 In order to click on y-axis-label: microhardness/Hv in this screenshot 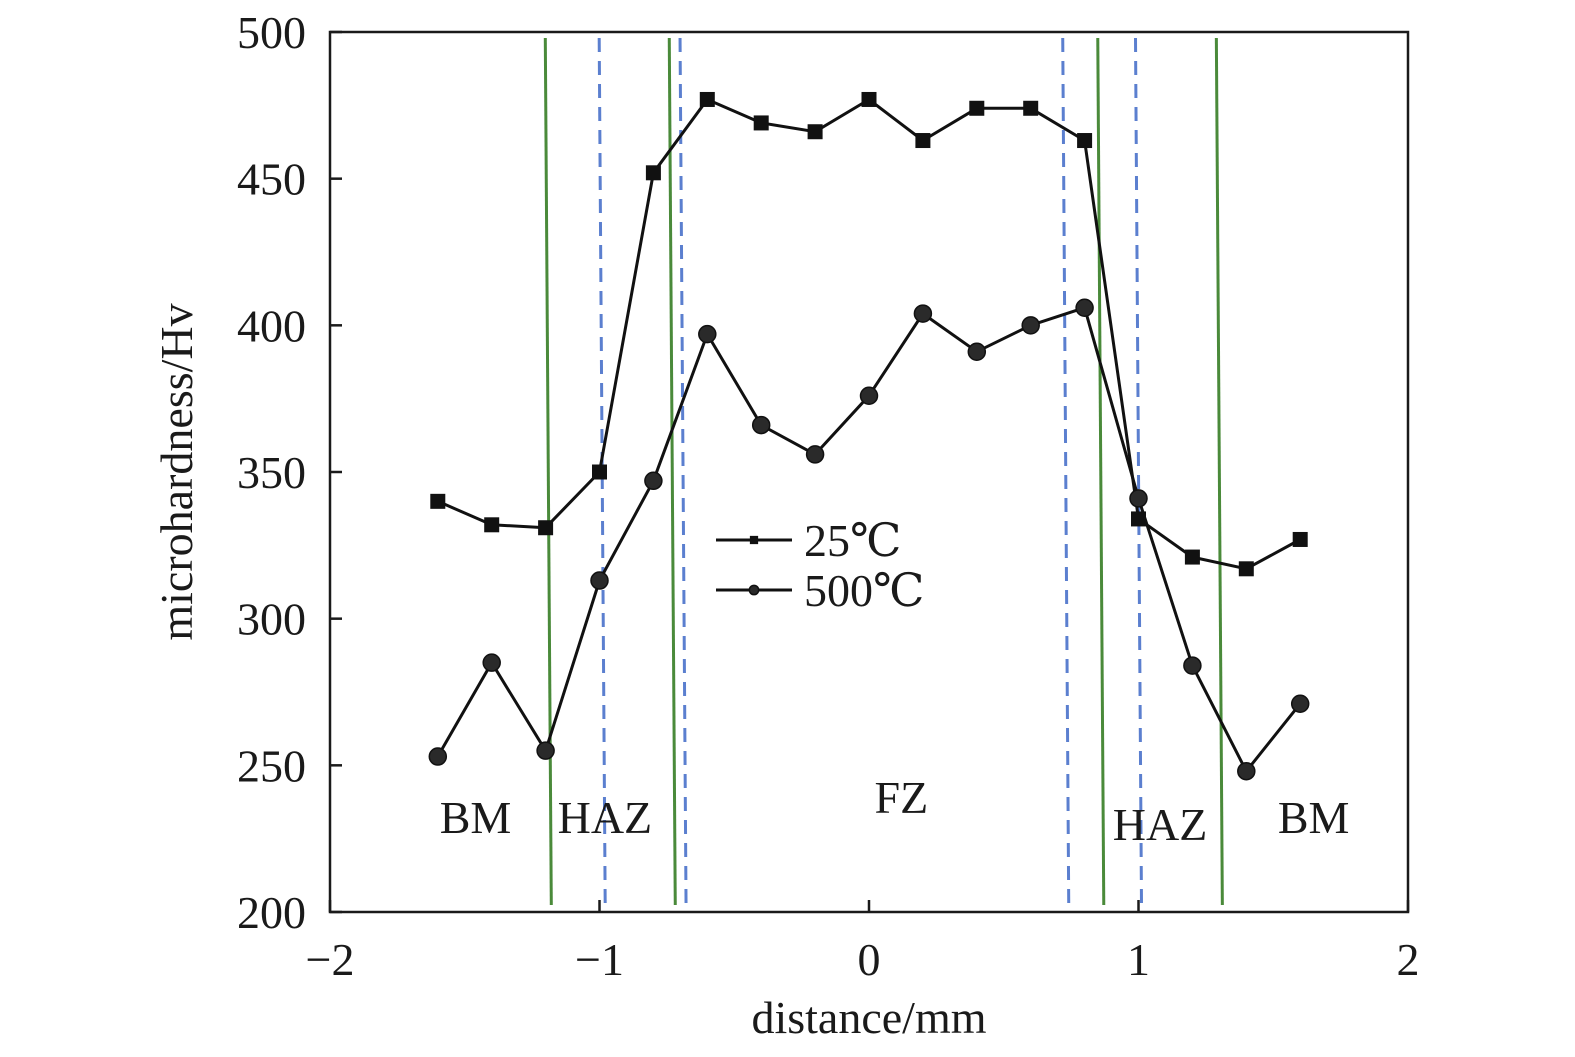, I will do `click(176, 471)`.